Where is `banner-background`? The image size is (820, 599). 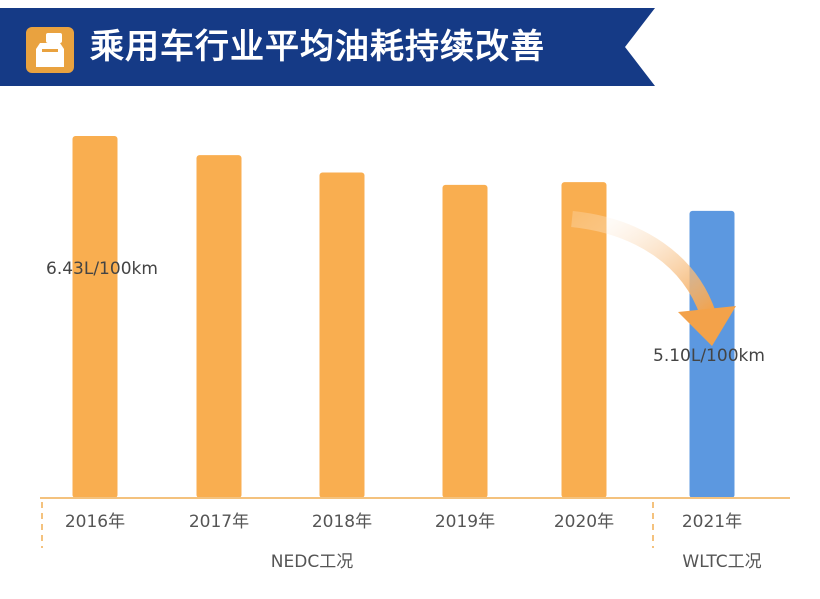
banner-background is located at coordinates (327, 47).